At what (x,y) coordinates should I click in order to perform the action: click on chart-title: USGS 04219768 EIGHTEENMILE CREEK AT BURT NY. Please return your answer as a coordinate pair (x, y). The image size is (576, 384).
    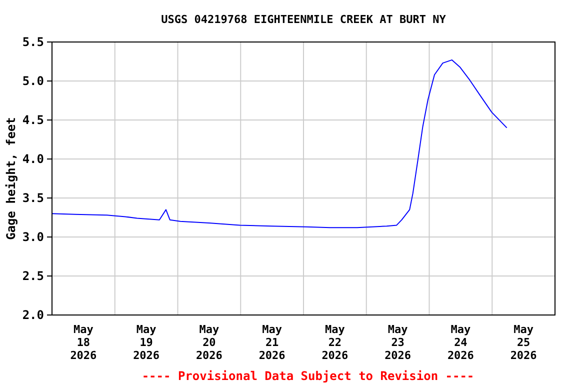
    Looking at the image, I should click on (303, 19).